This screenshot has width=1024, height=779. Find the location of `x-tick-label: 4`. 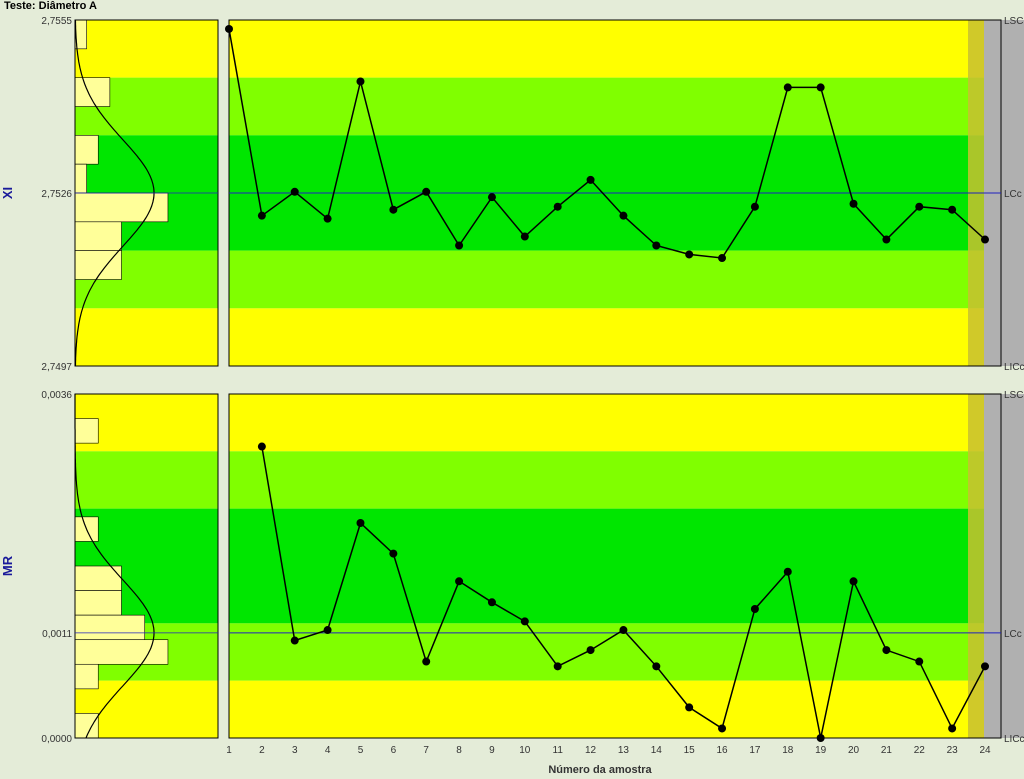

x-tick-label: 4 is located at coordinates (328, 750).